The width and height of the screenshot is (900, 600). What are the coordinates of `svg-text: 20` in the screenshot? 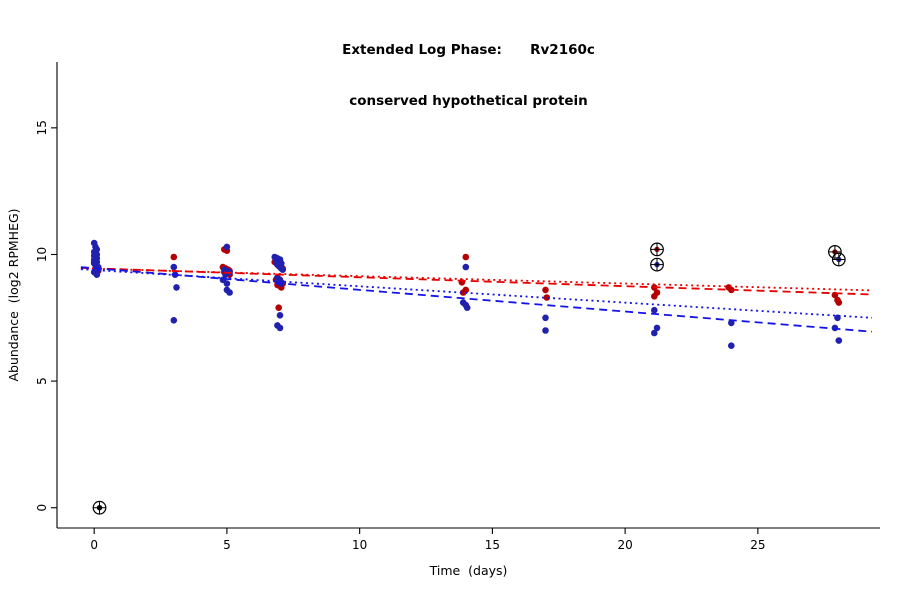 It's located at (624, 545).